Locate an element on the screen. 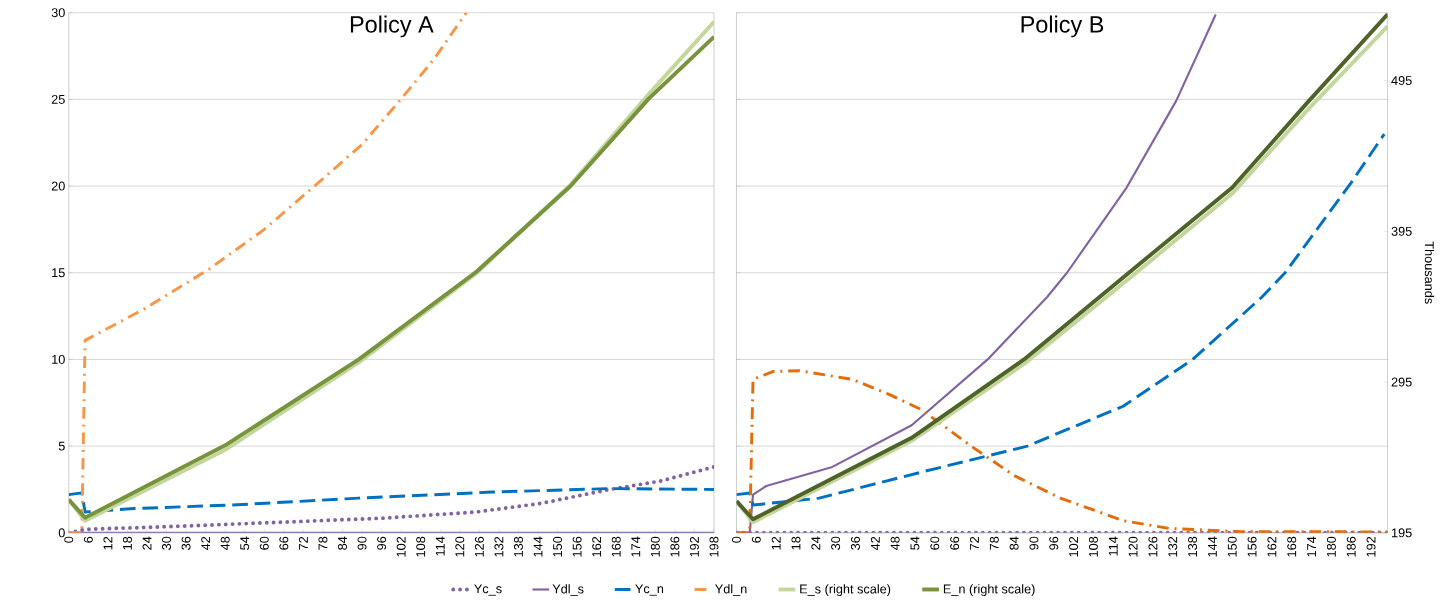 This screenshot has width=1456, height=609. y-tick-label: 15 is located at coordinates (58, 273).